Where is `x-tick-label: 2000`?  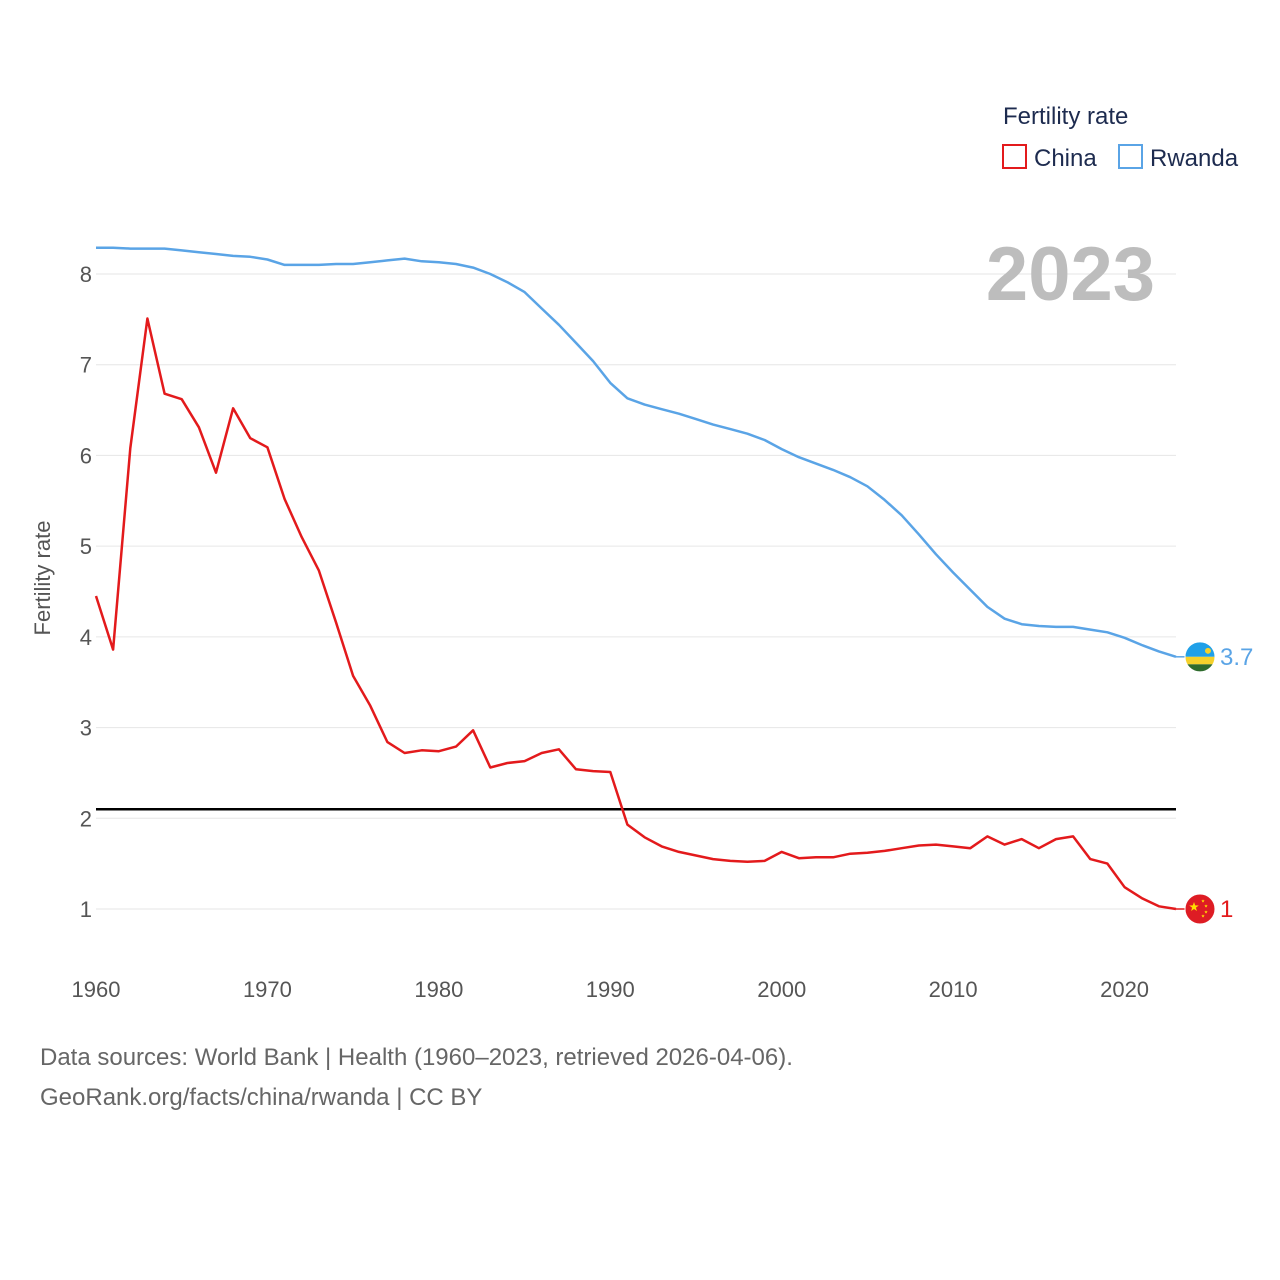
x-tick-label: 2000 is located at coordinates (781, 989).